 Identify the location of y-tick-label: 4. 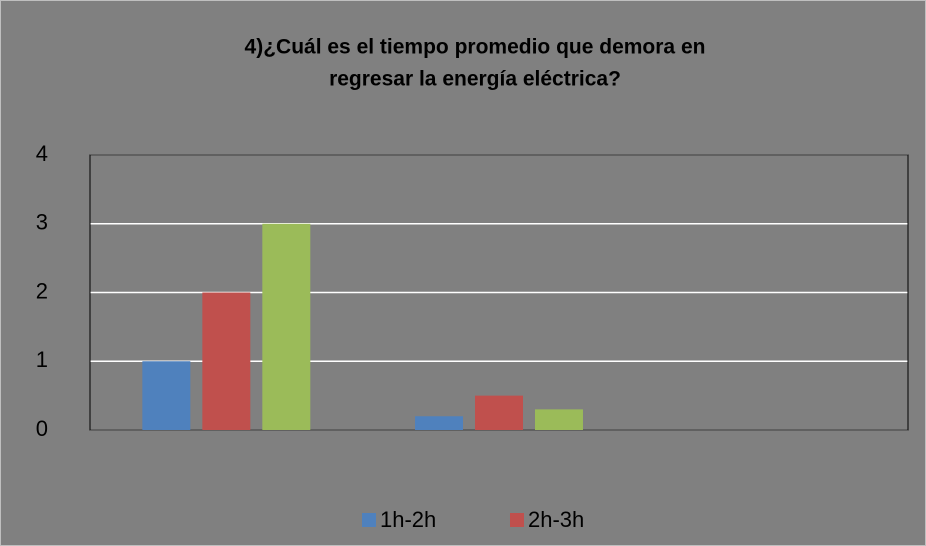
(42, 153).